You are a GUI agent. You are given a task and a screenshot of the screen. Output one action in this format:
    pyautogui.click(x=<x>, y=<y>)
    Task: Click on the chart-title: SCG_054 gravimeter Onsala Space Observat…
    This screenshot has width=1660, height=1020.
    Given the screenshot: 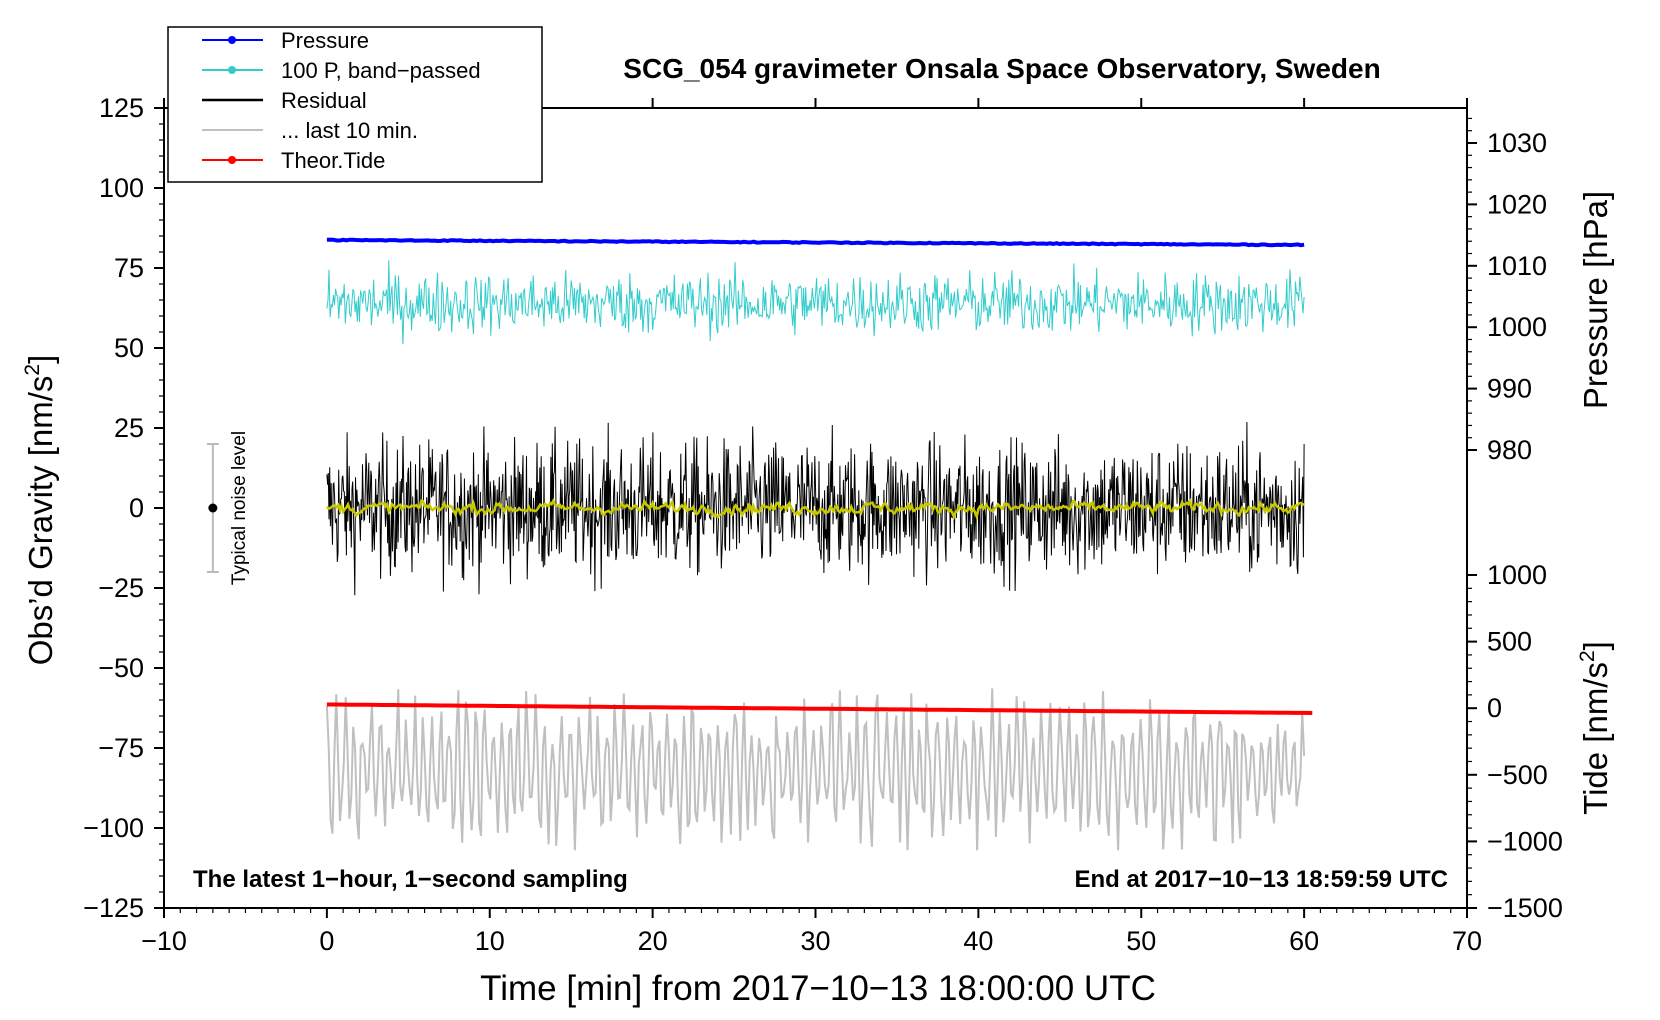 What is the action you would take?
    pyautogui.click(x=1001, y=68)
    